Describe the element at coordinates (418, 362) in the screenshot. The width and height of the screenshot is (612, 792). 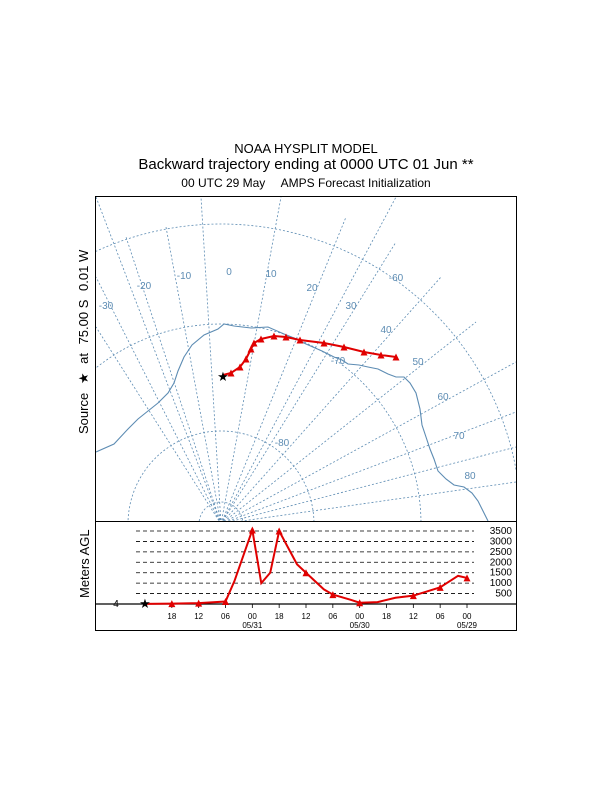
I see `meridian-label: 50` at that location.